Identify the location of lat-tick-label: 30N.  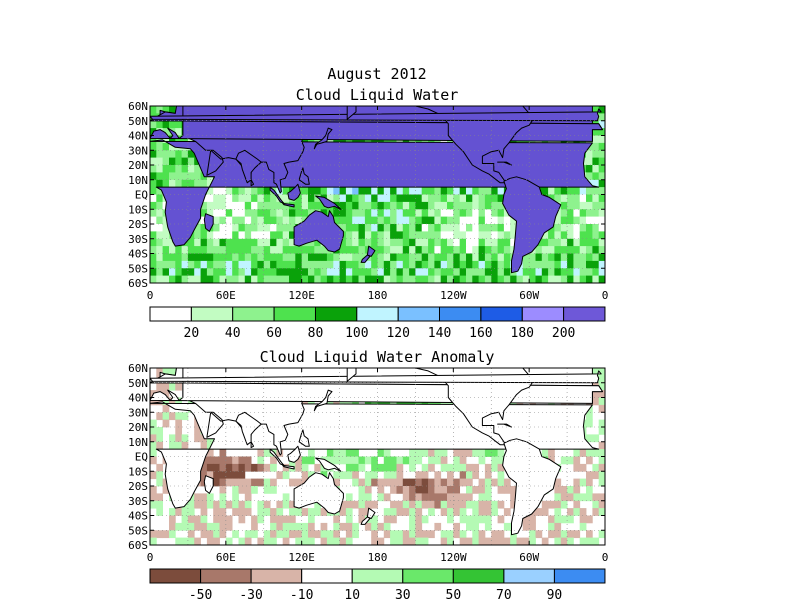
(138, 412).